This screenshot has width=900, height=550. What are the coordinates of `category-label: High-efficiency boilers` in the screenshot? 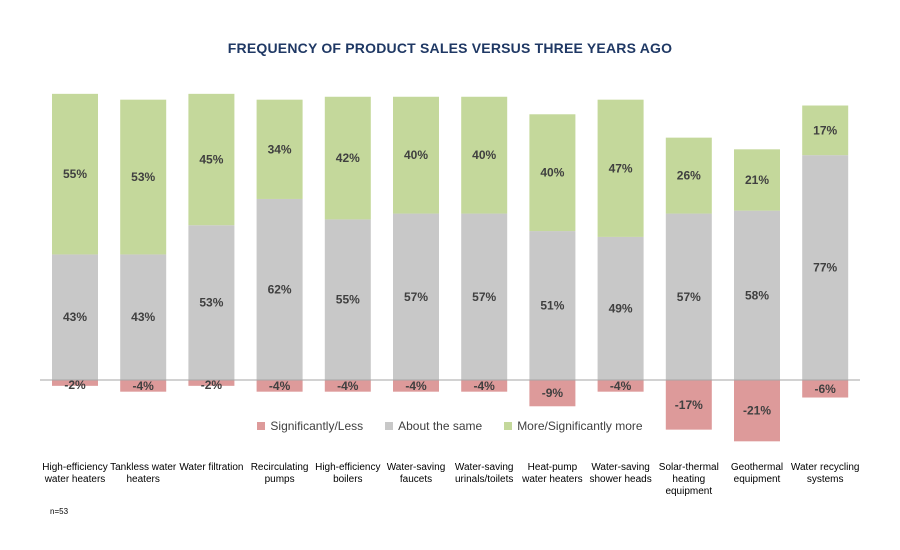 It's located at (348, 473).